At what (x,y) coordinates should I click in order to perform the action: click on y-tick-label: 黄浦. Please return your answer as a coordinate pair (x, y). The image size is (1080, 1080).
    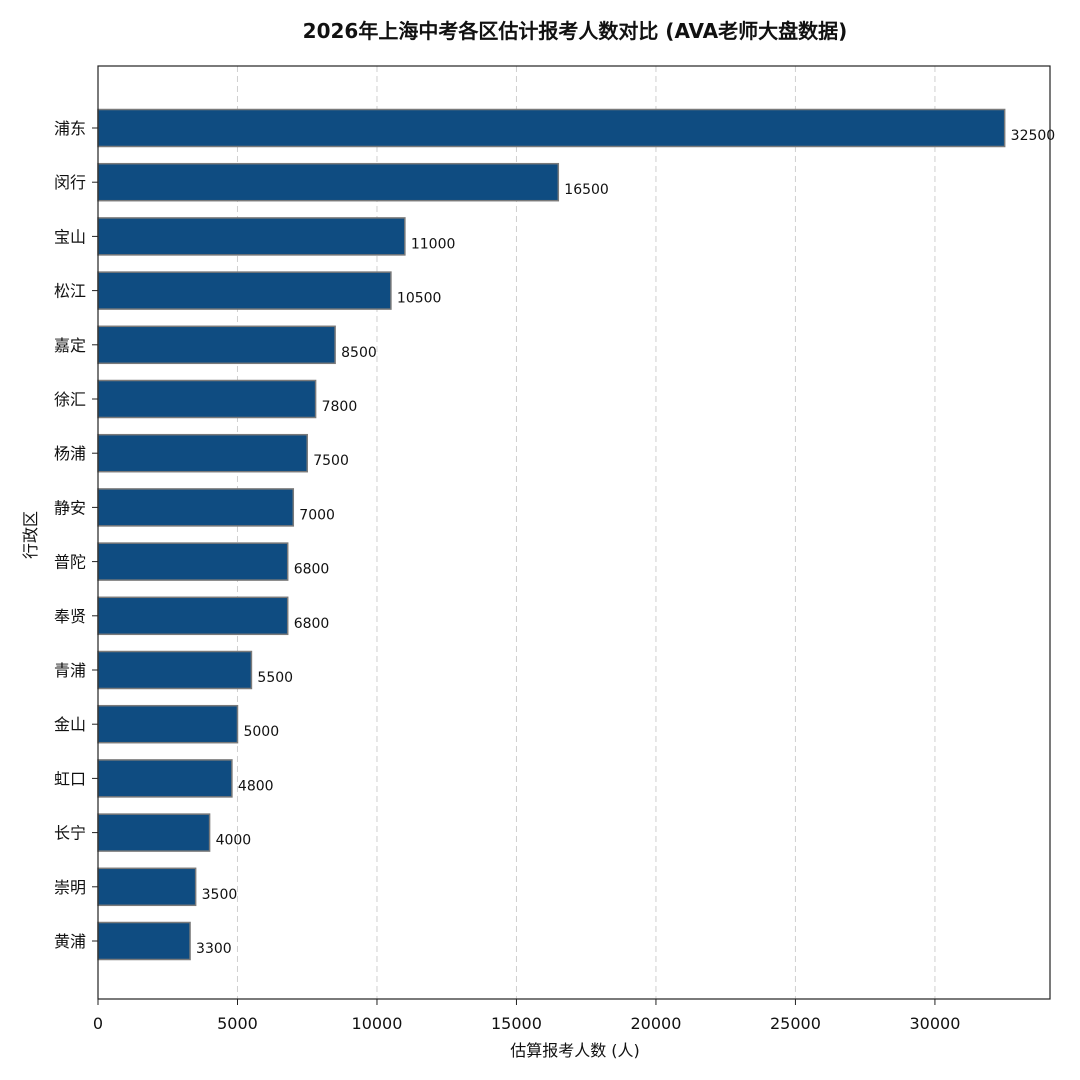
    Looking at the image, I should click on (70, 941).